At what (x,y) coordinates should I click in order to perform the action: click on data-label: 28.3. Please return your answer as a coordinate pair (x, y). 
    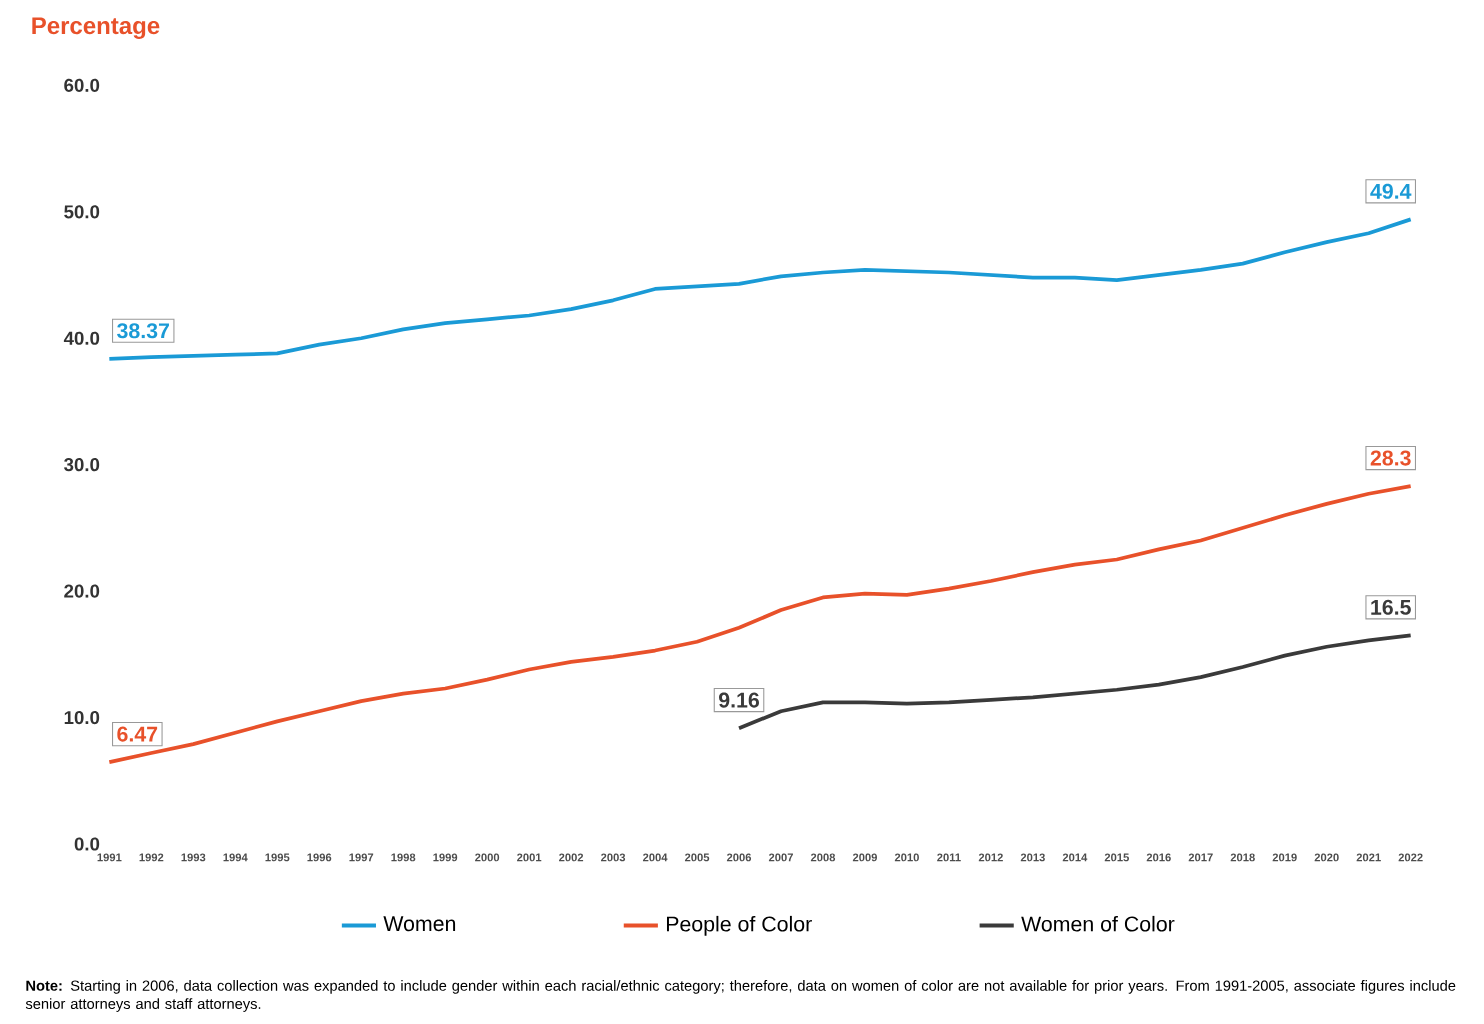
    Looking at the image, I should click on (1390, 458).